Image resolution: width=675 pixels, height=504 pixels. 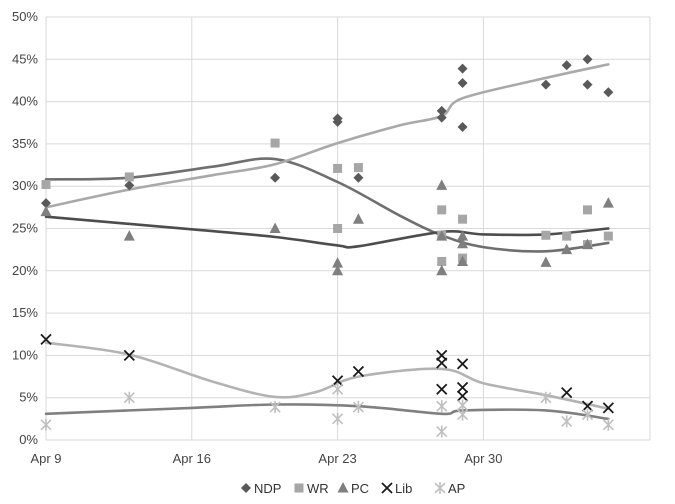 What do you see at coordinates (28, 397) in the screenshot?
I see `y-tick-label: 5%` at bounding box center [28, 397].